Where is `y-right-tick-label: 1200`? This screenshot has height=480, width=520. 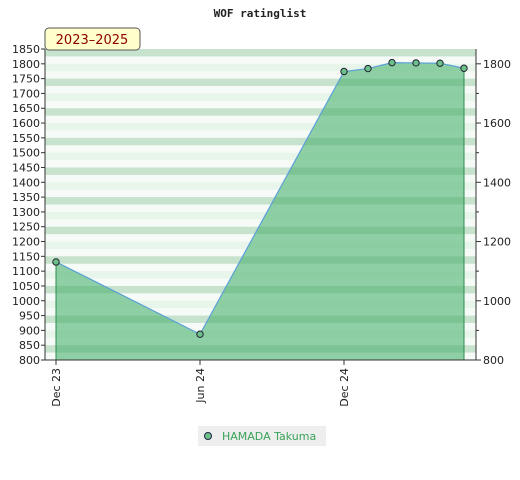
y-right-tick-label: 1200 is located at coordinates (497, 242).